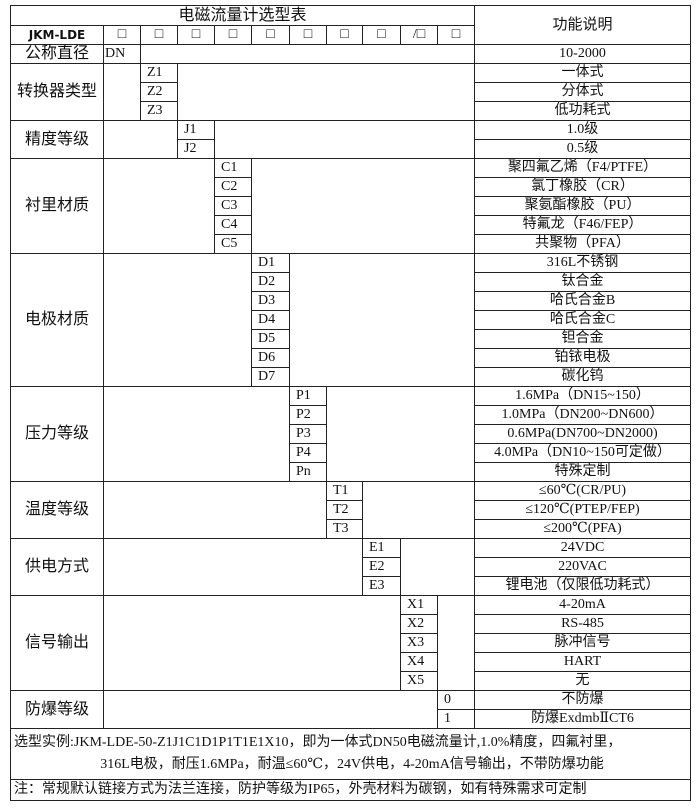 The image size is (700, 810). I want to click on table-row: P4 4.0MPa（DN10~150可定做）, so click(351, 453).